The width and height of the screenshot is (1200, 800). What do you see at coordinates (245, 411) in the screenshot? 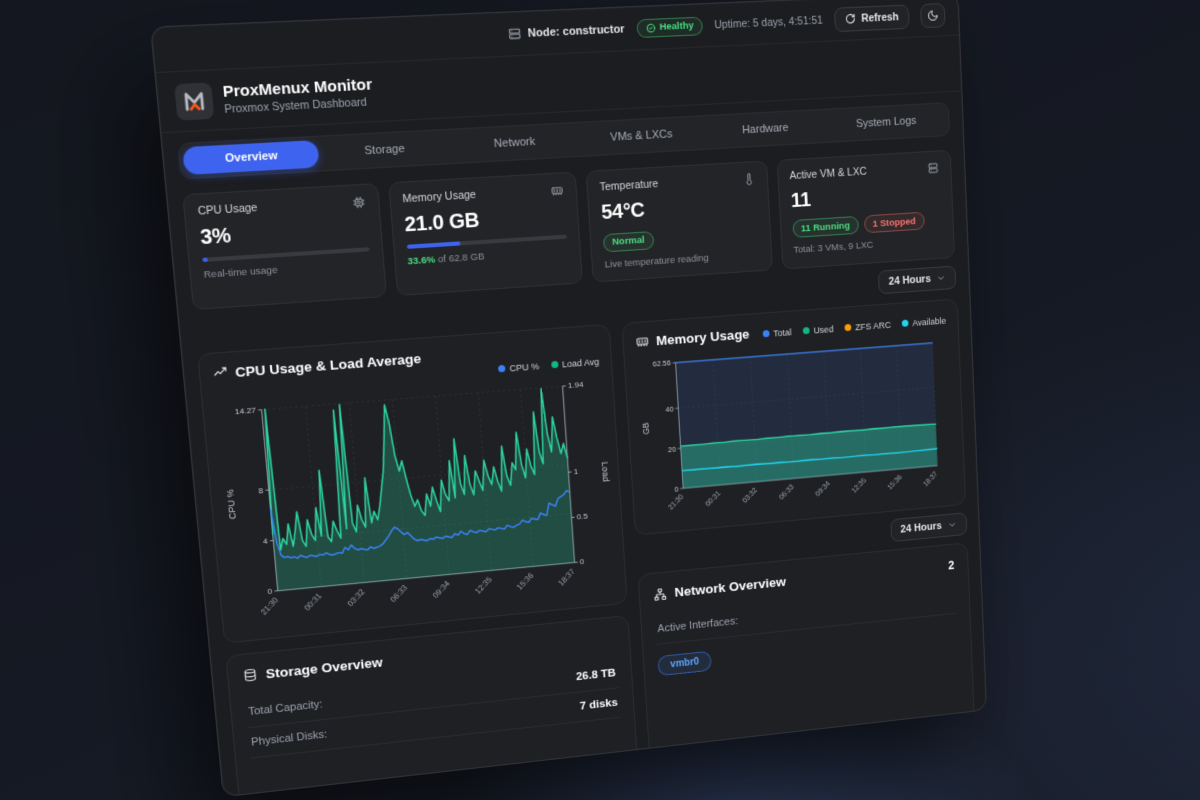
I see `svg-text: 14.27` at bounding box center [245, 411].